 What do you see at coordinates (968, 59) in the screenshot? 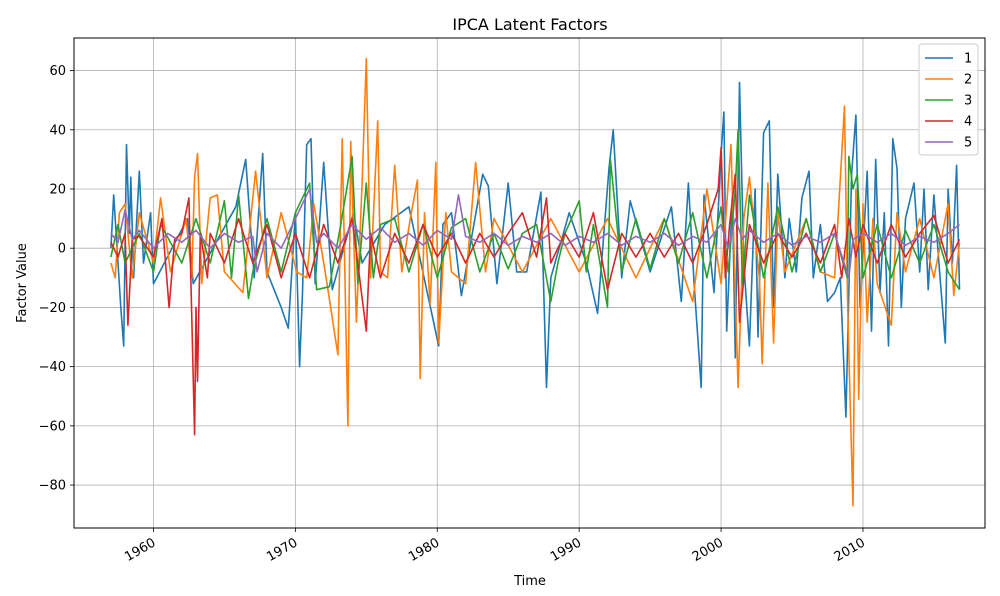
I see `legend-label-1: 1` at bounding box center [968, 59].